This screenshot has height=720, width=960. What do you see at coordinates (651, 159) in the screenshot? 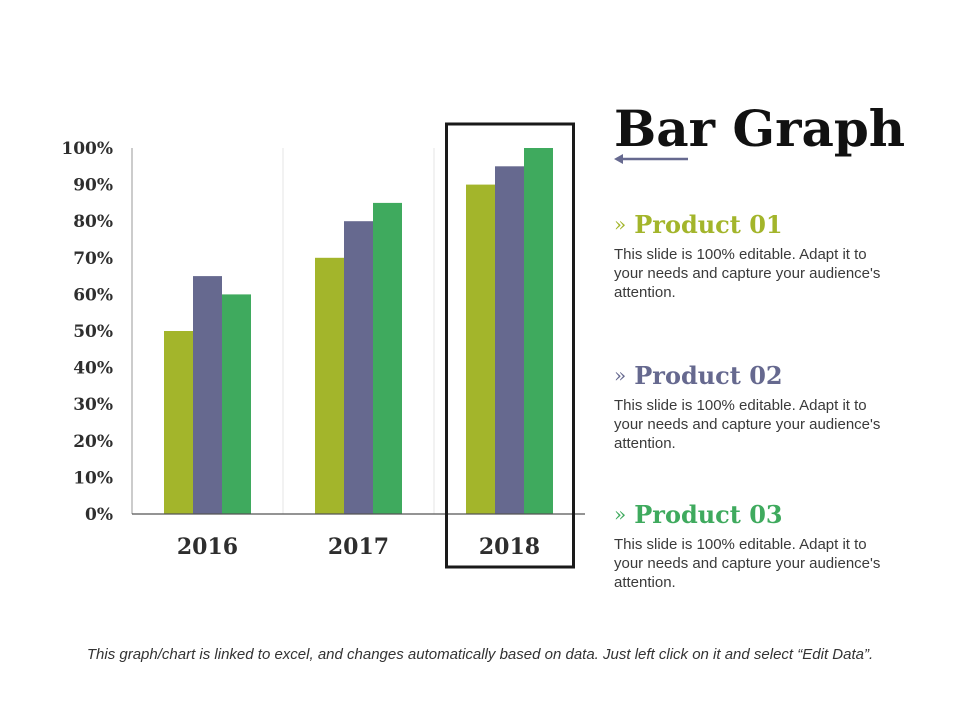
I see `left-arrow-icon` at bounding box center [651, 159].